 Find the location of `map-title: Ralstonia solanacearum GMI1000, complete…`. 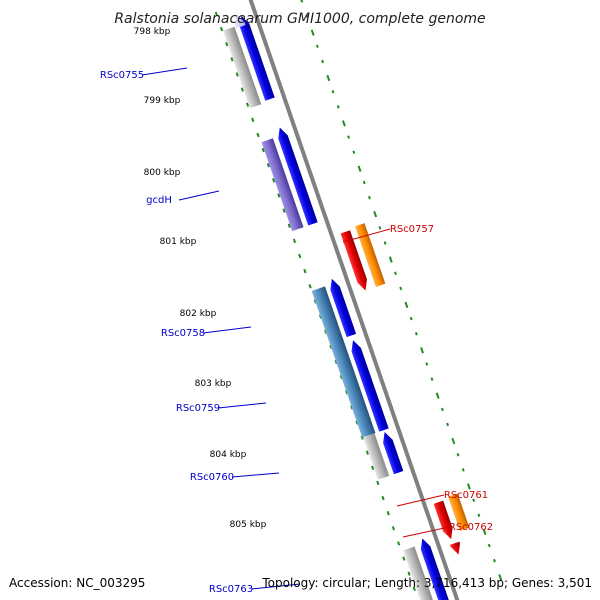

map-title: Ralstonia solanacearum GMI1000, complete… is located at coordinates (299, 19).